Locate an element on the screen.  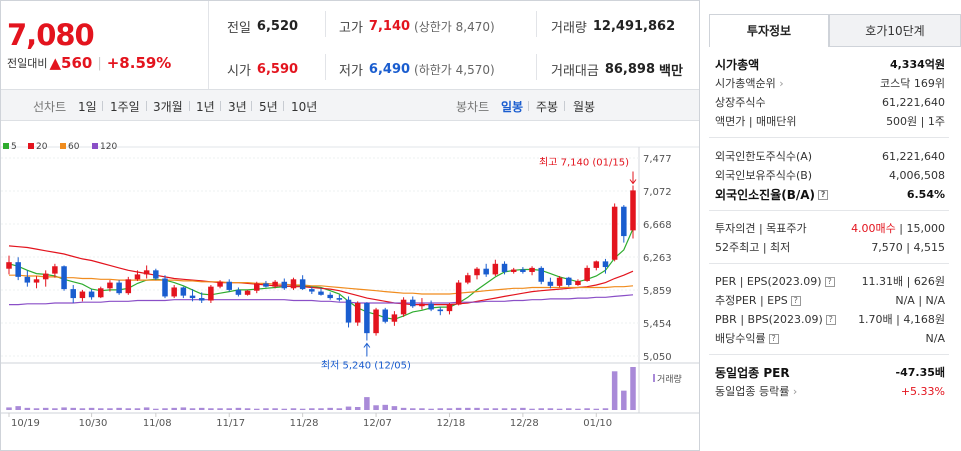
candle-weekly: 주봉 is located at coordinates (547, 107).